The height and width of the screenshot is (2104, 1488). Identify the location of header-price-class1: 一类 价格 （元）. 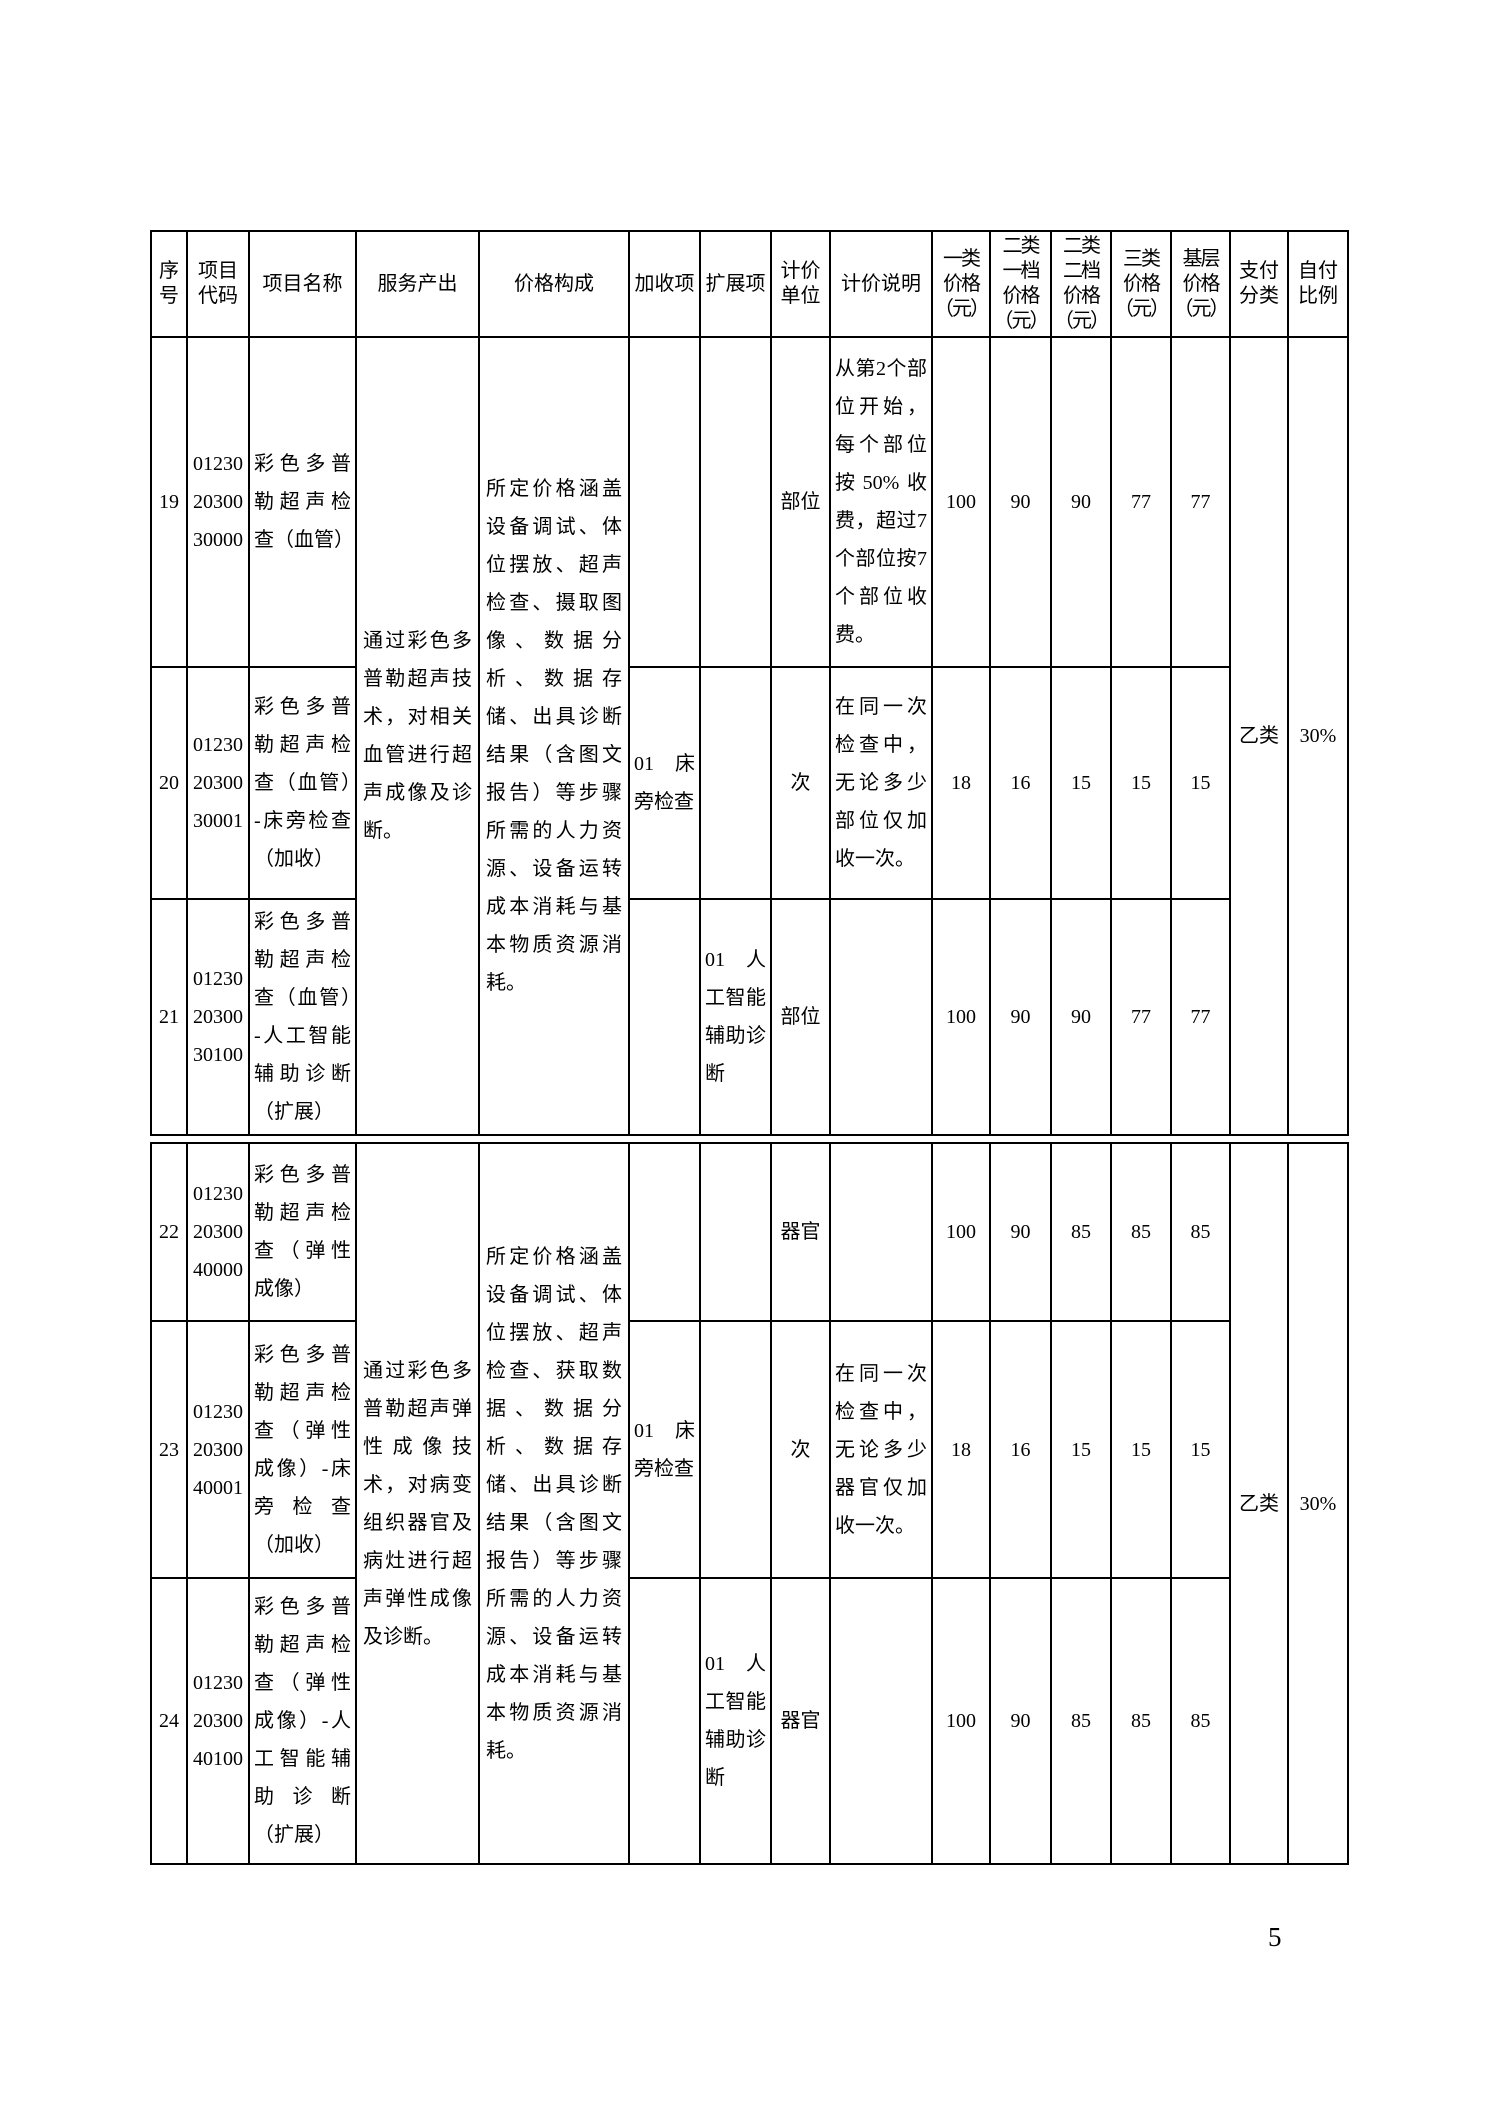
(961, 284).